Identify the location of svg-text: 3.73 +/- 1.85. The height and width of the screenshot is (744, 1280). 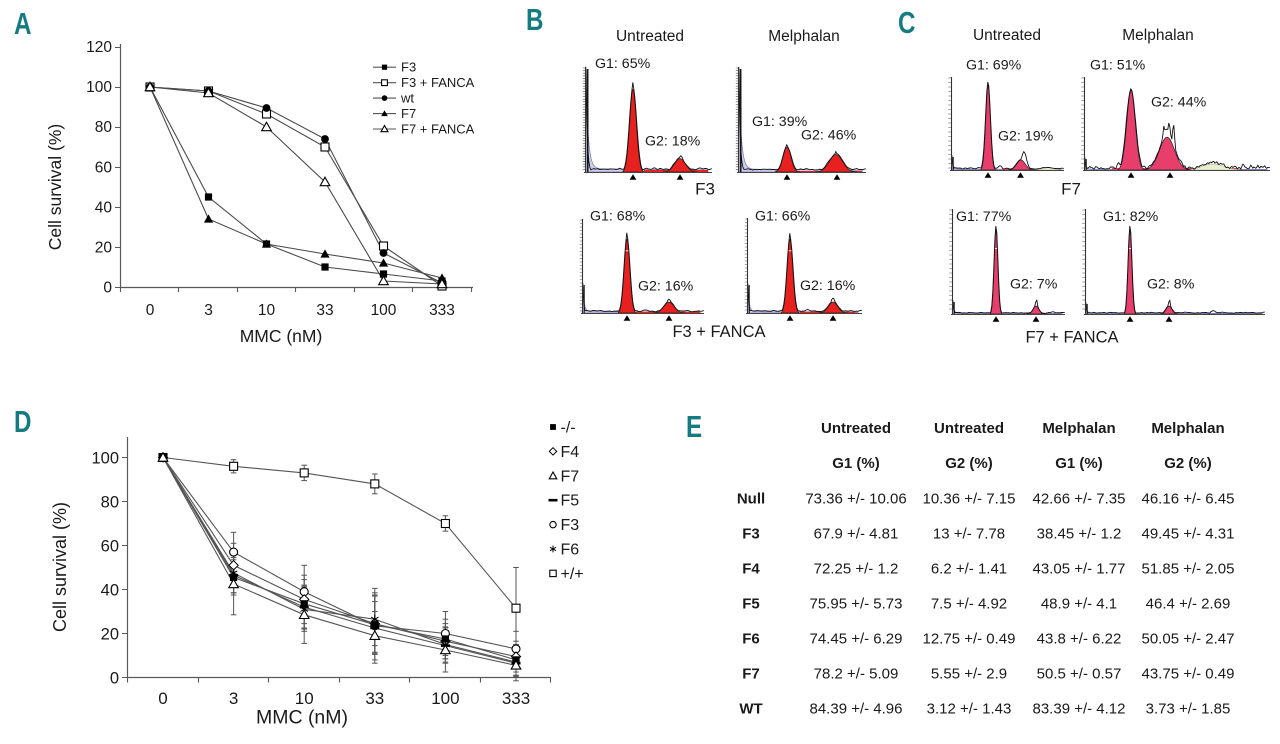
(1188, 709).